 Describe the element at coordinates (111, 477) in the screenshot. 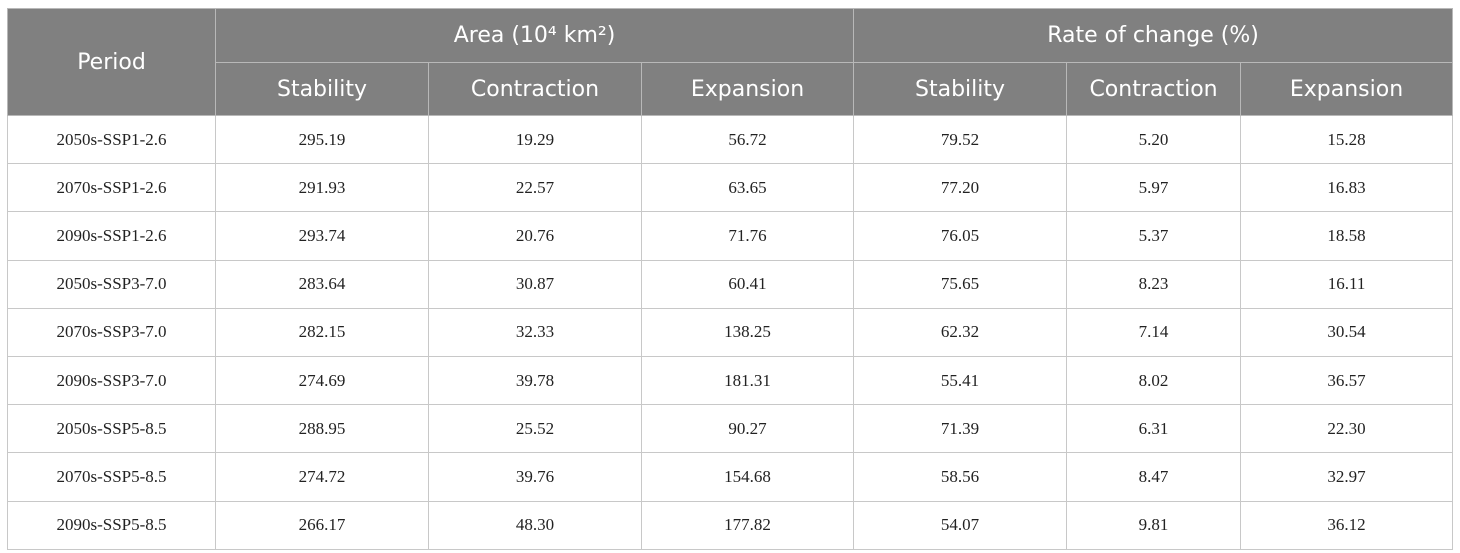

I see `table-cell: 2070s-SSP5-8.5` at that location.